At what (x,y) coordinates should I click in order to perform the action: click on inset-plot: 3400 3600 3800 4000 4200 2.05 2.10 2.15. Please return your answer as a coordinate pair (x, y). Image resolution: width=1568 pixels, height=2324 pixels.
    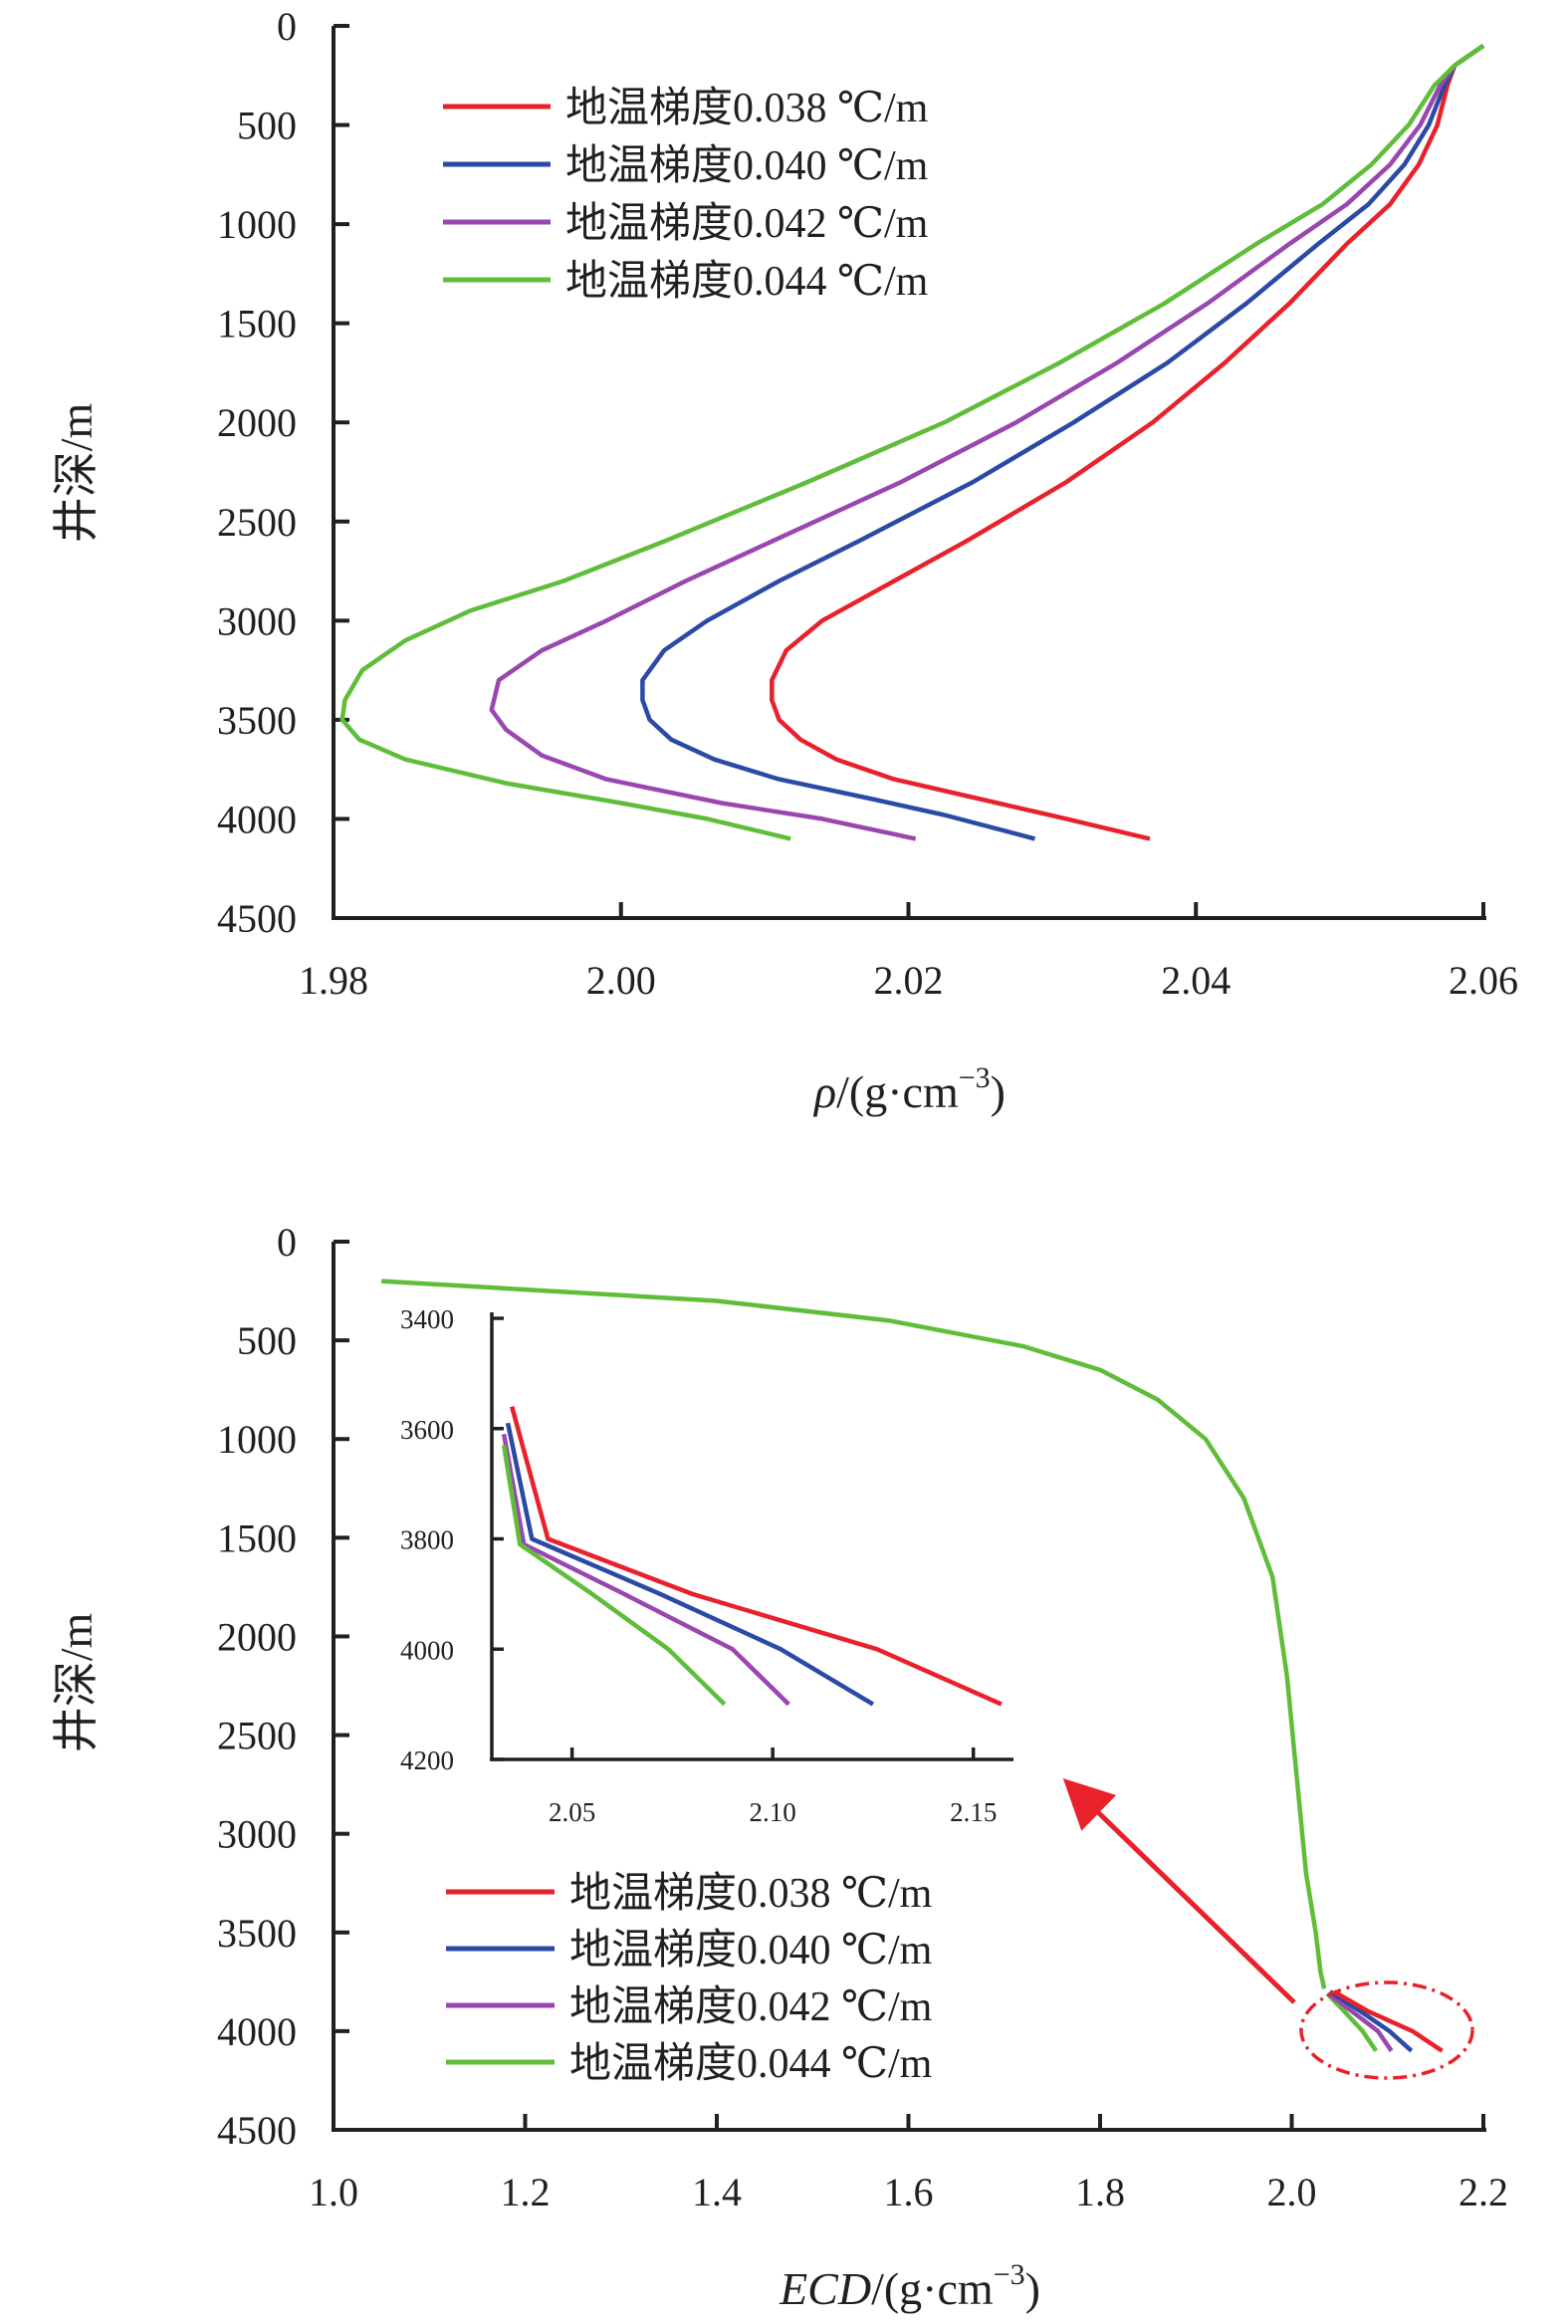
    Looking at the image, I should click on (706, 1565).